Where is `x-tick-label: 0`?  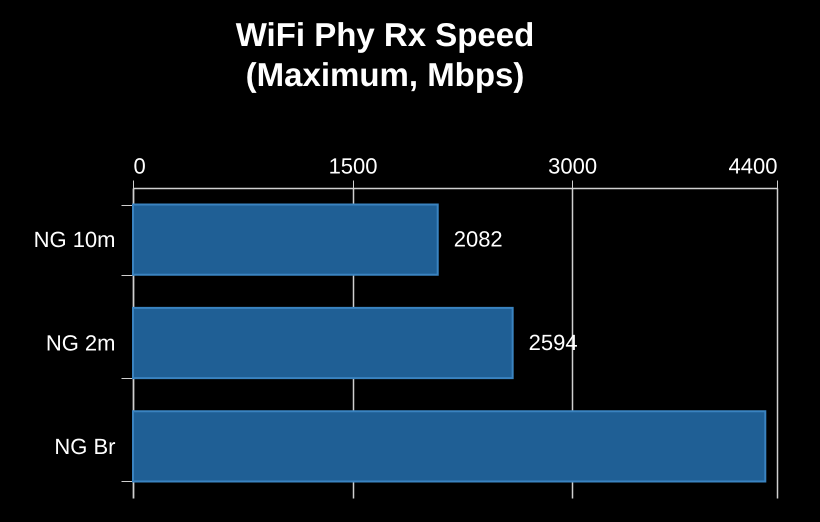 x-tick-label: 0 is located at coordinates (140, 166).